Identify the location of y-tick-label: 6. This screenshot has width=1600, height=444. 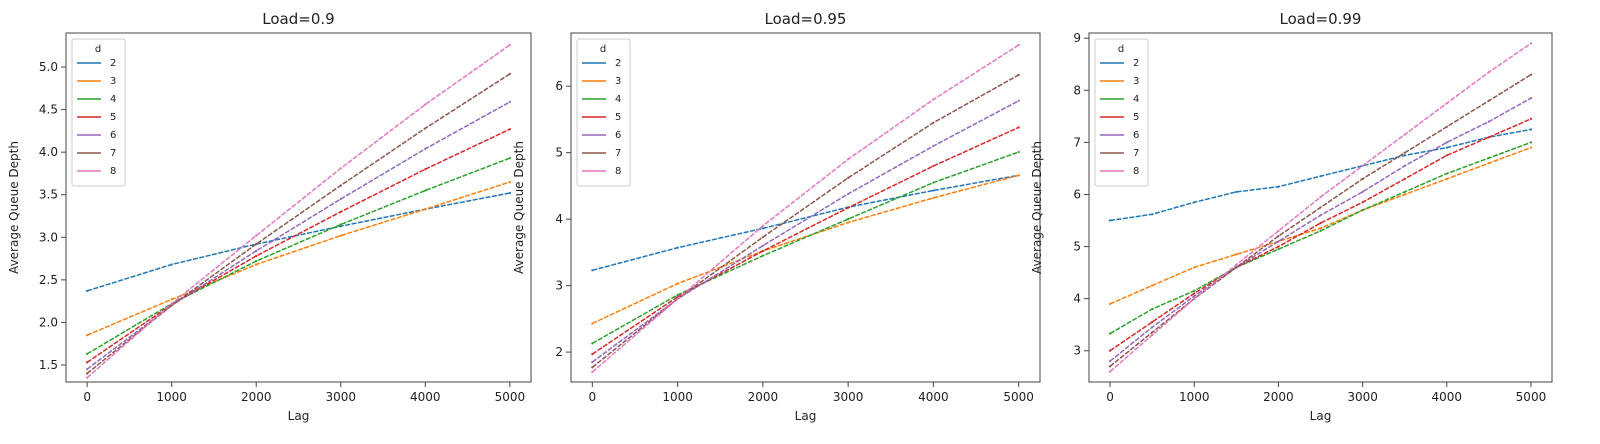
(559, 86).